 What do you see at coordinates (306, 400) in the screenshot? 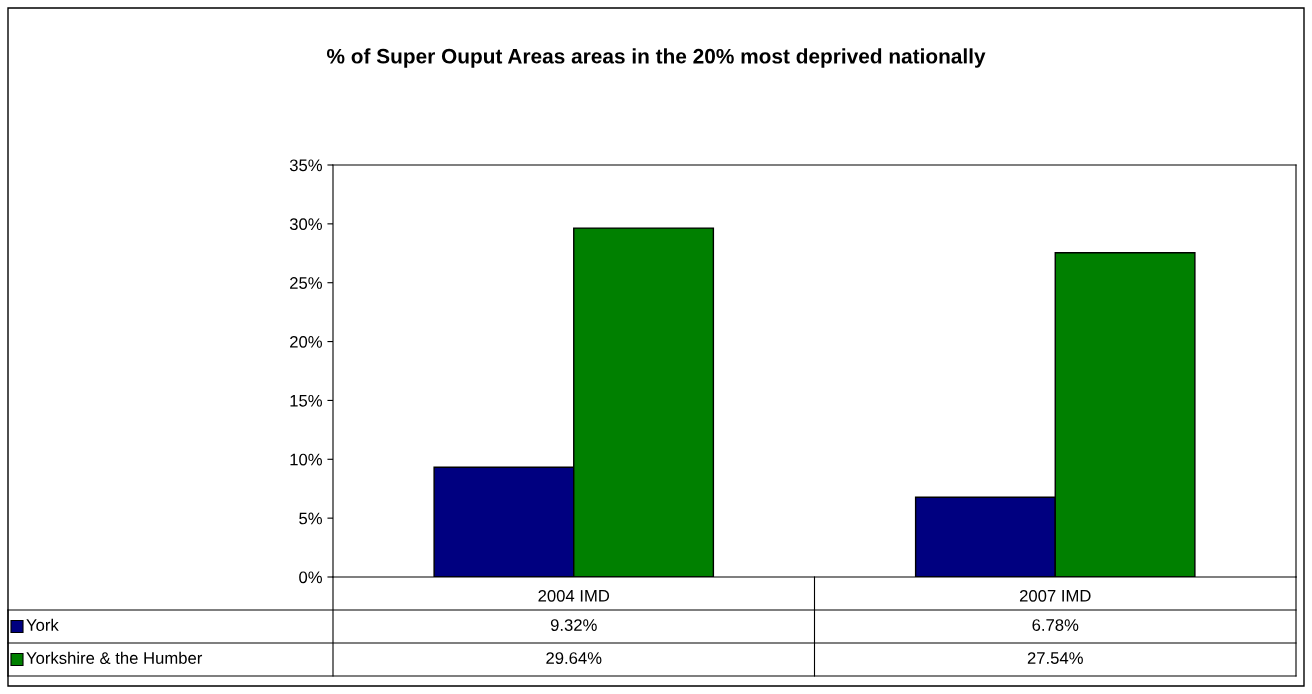
I see `y-tick-label: 15%` at bounding box center [306, 400].